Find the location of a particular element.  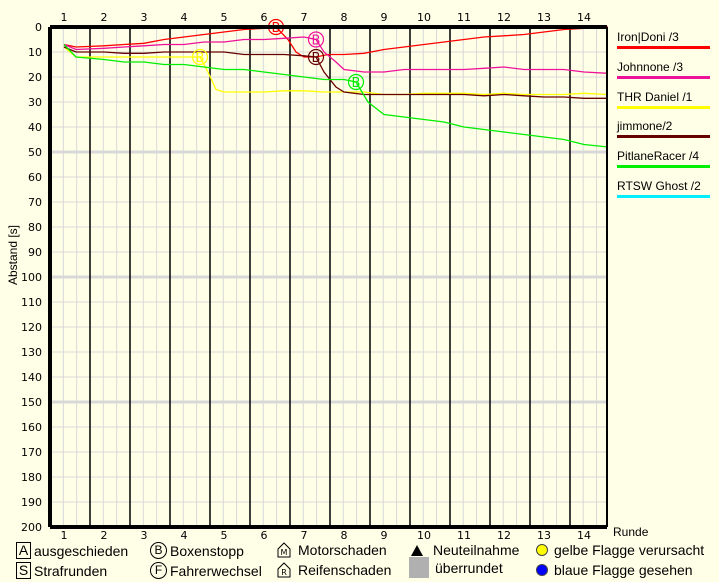

event-markers: BBBBB is located at coordinates (278, 54).